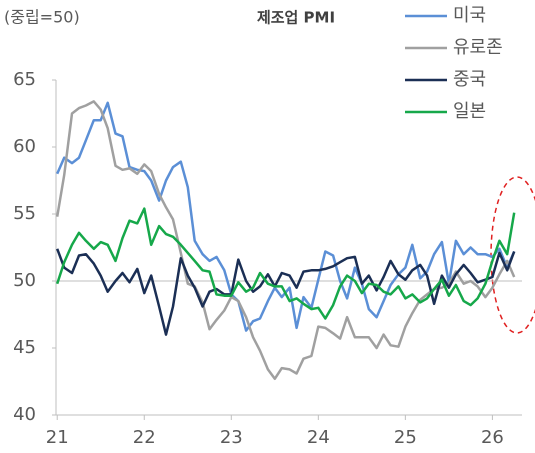 This screenshot has height=453, width=535. I want to click on y-tick-label: 50, so click(24, 280).